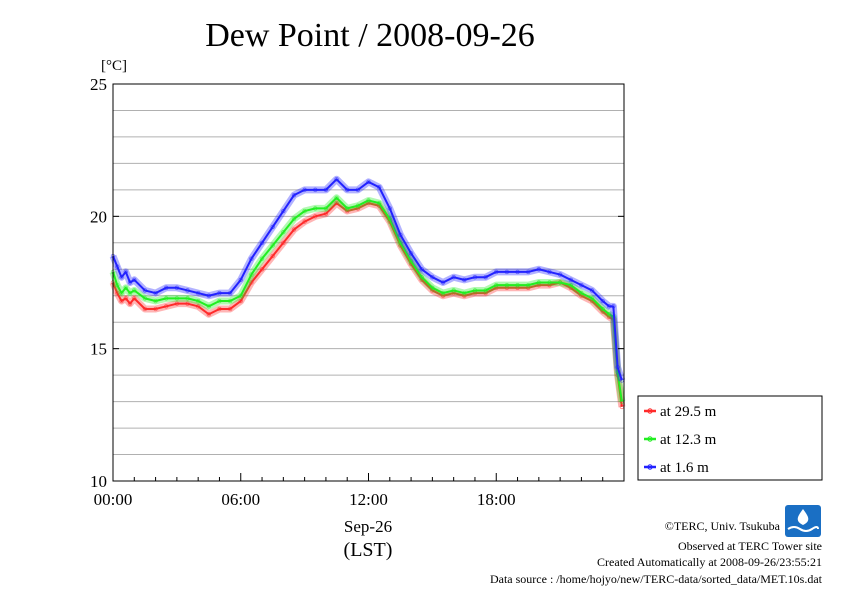 The image size is (842, 595). Describe the element at coordinates (98, 349) in the screenshot. I see `y-tick-label: 15` at that location.